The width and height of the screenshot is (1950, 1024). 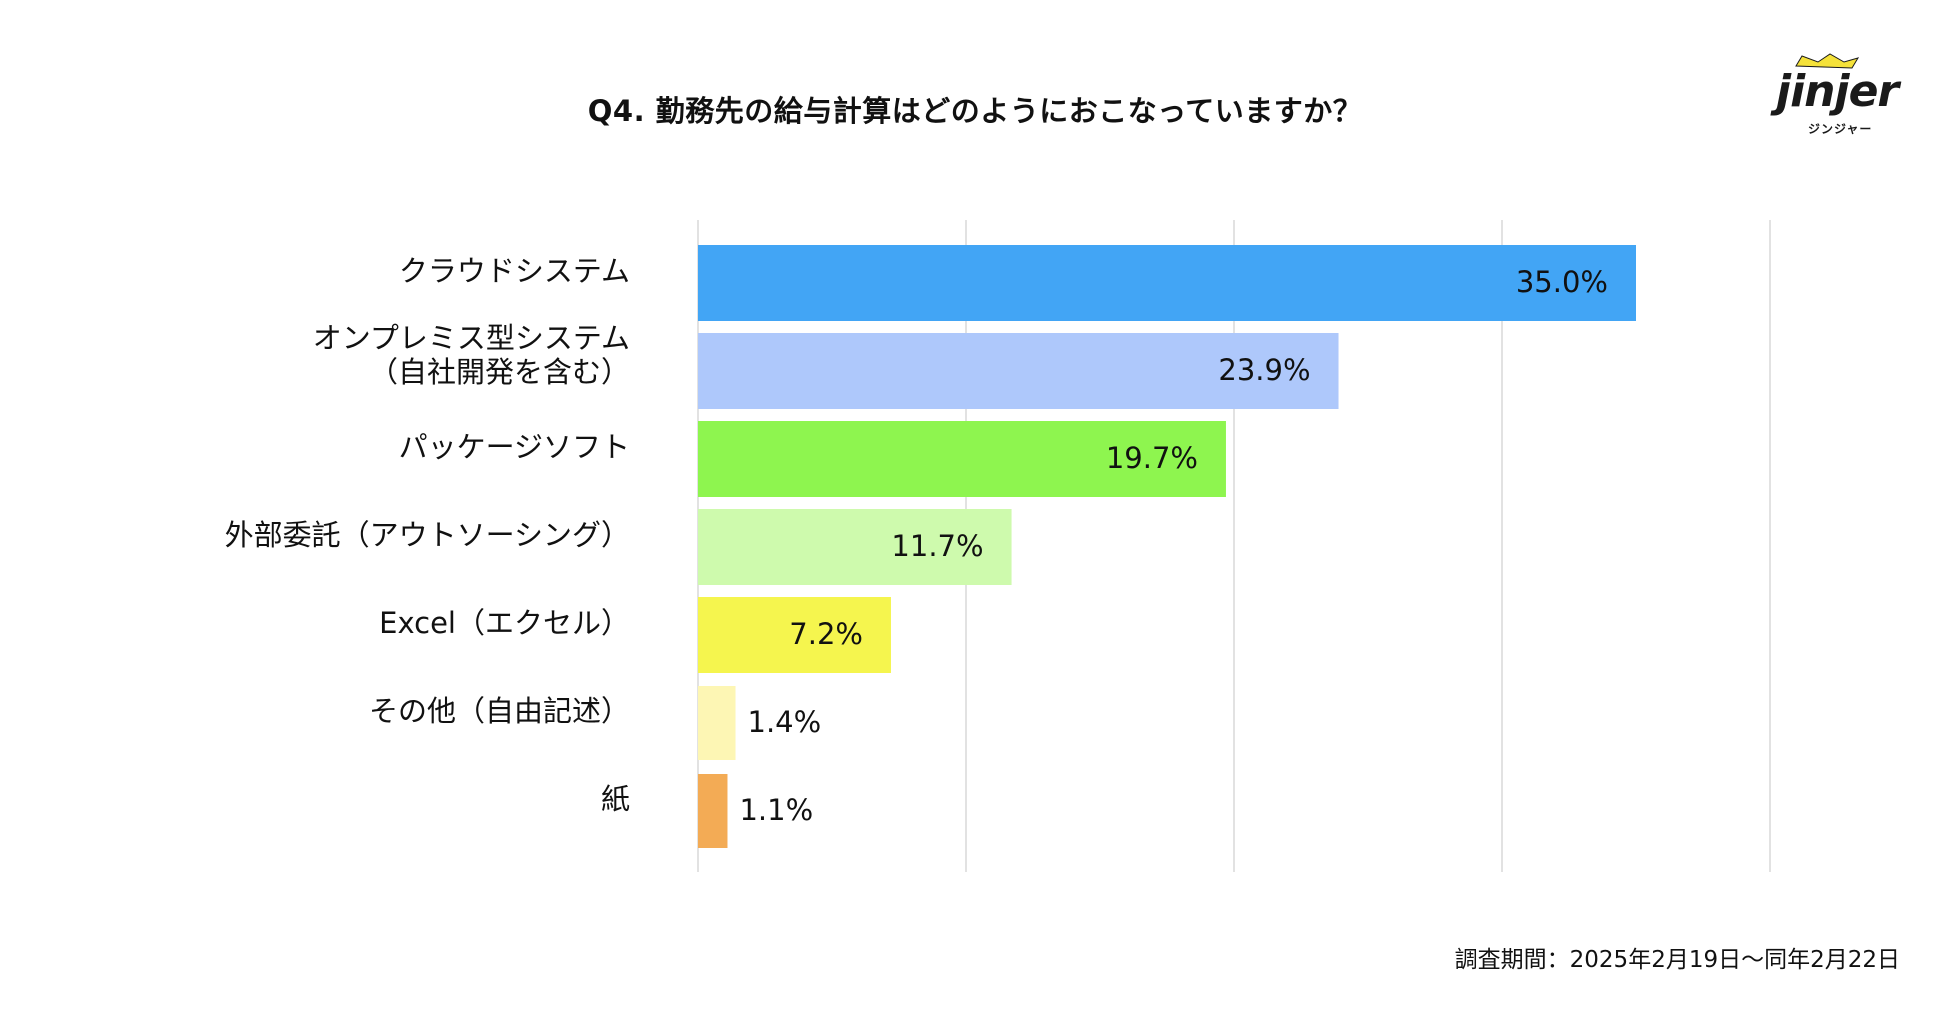 What do you see at coordinates (826, 634) in the screenshot?
I see `value-label-4: 7.2%` at bounding box center [826, 634].